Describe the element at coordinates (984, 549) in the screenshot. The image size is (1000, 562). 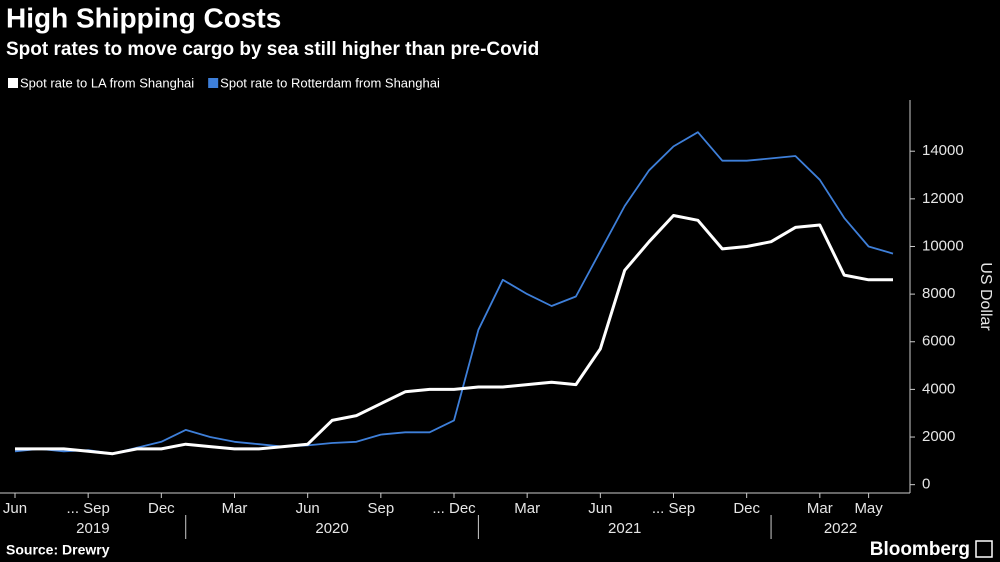
I see `brand-icon` at that location.